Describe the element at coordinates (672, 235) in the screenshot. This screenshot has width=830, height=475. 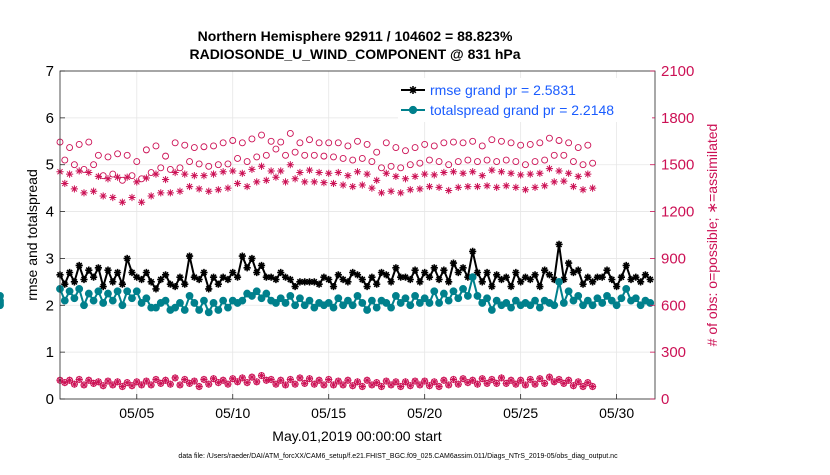
I see `axis-right: 0 300 600 900 1200 1500 1800 2100` at that location.